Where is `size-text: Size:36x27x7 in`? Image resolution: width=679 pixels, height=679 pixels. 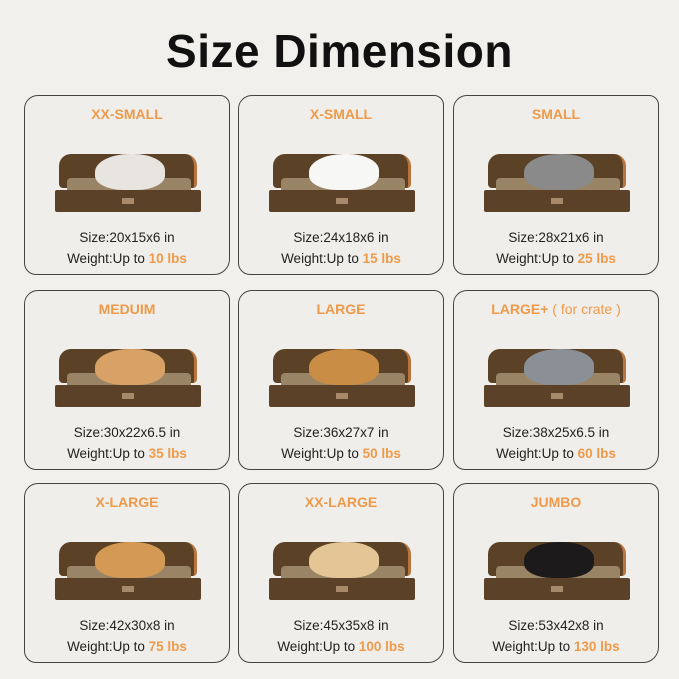
size-text: Size:36x27x7 in is located at coordinates (341, 432).